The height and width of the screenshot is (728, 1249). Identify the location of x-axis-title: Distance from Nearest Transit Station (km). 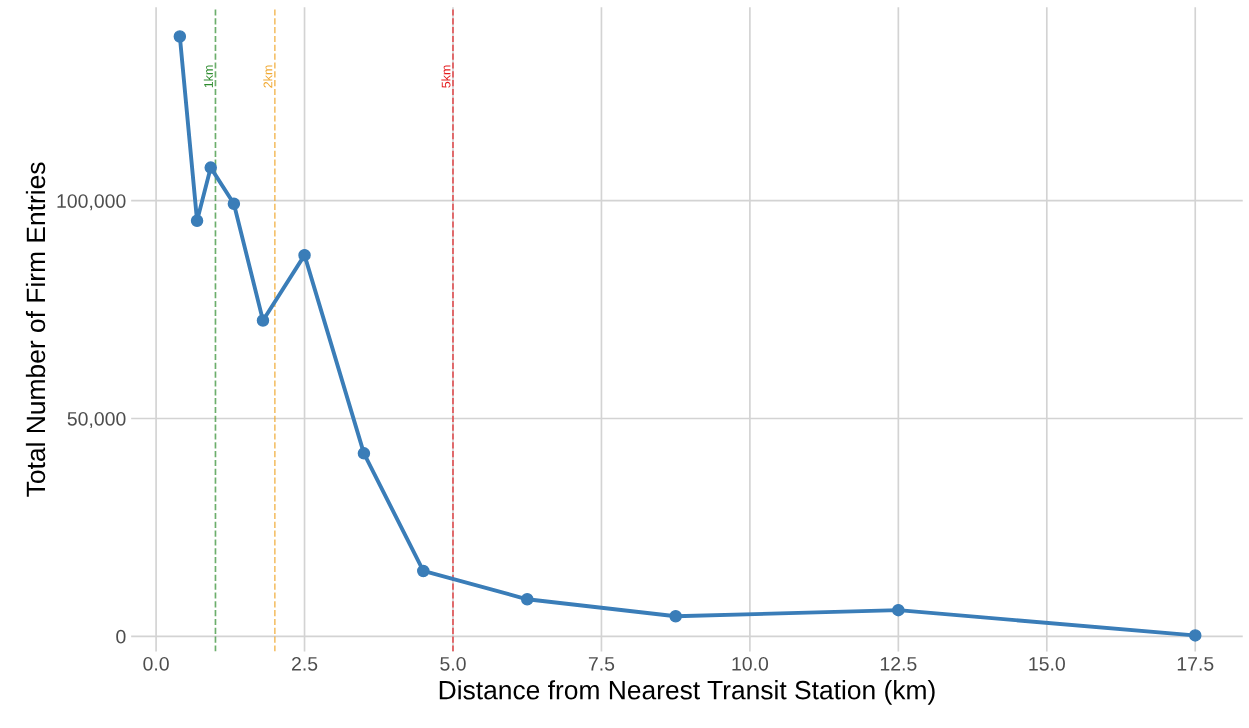
(687, 692).